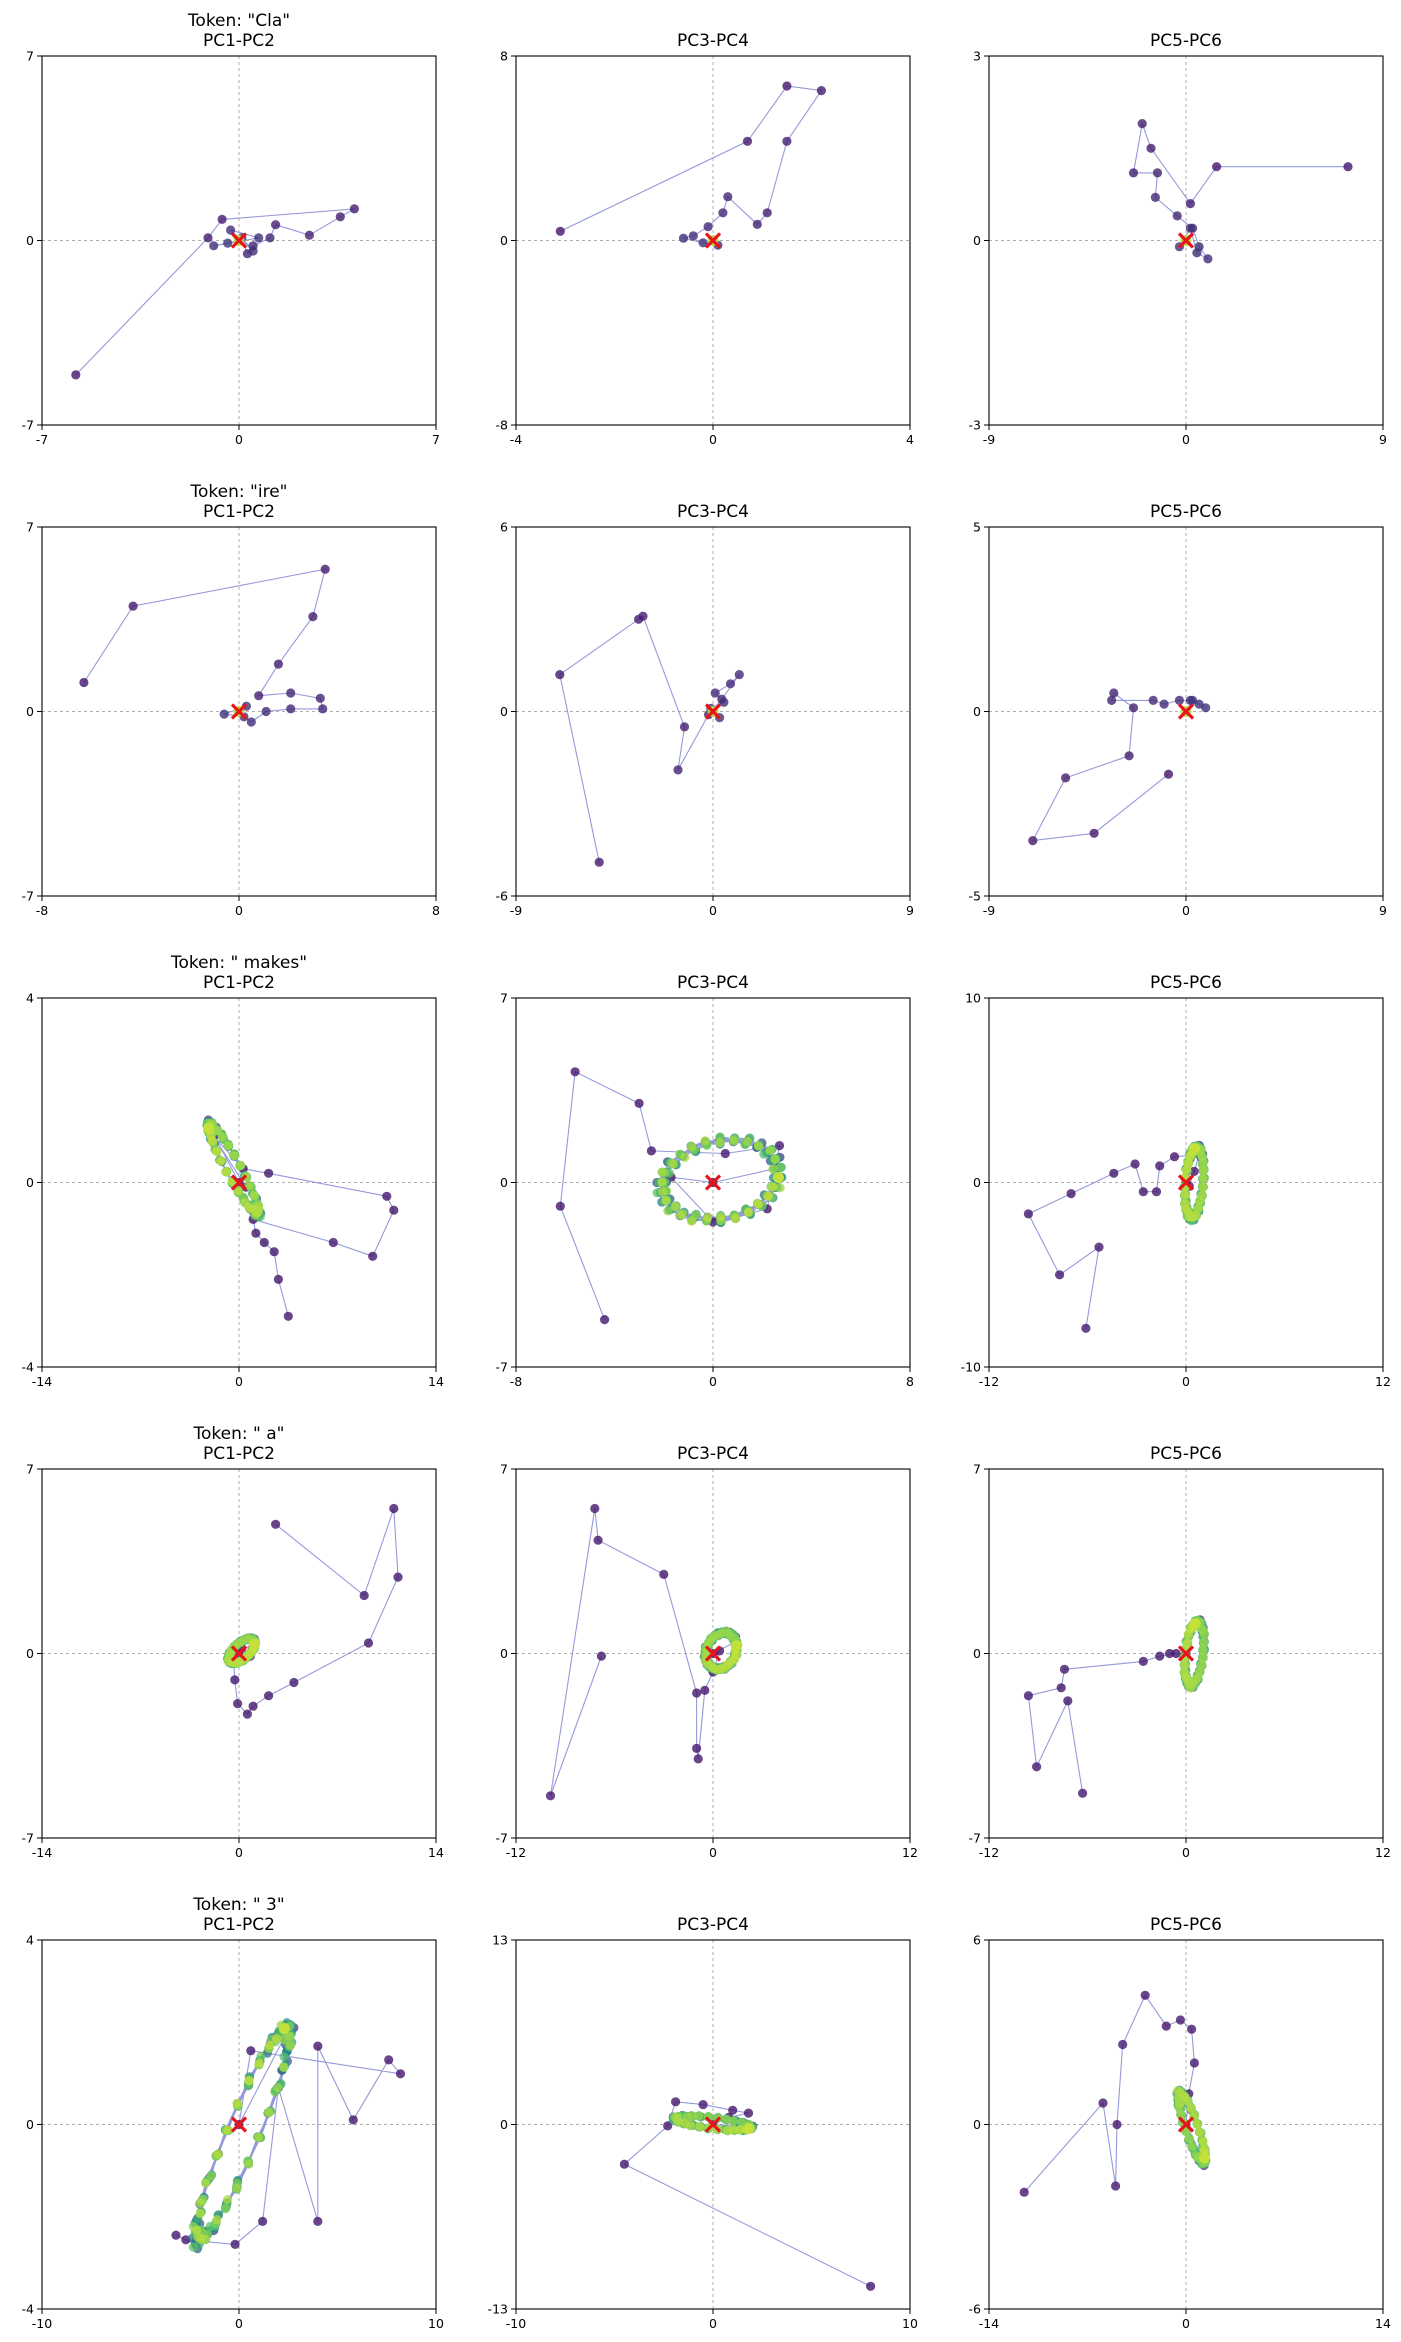 The image size is (1401, 2342). Describe the element at coordinates (30, 1469) in the screenshot. I see `chart-10-y-tick-label: 7` at that location.